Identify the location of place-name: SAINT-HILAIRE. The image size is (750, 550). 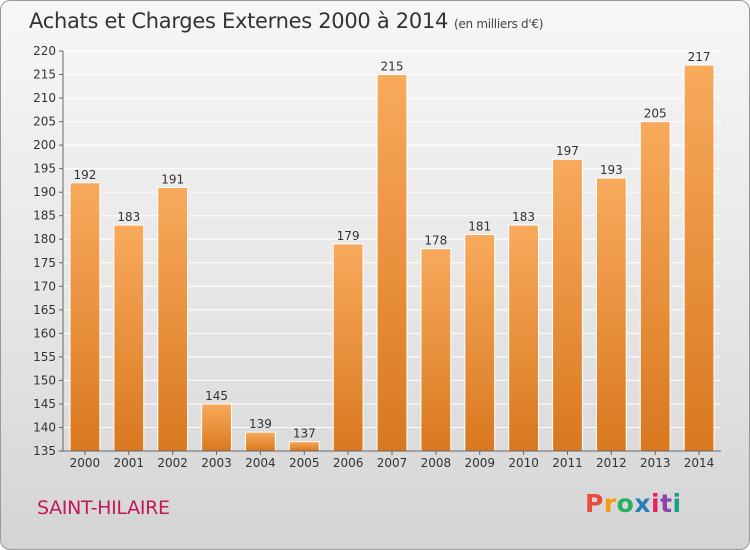
(103, 508).